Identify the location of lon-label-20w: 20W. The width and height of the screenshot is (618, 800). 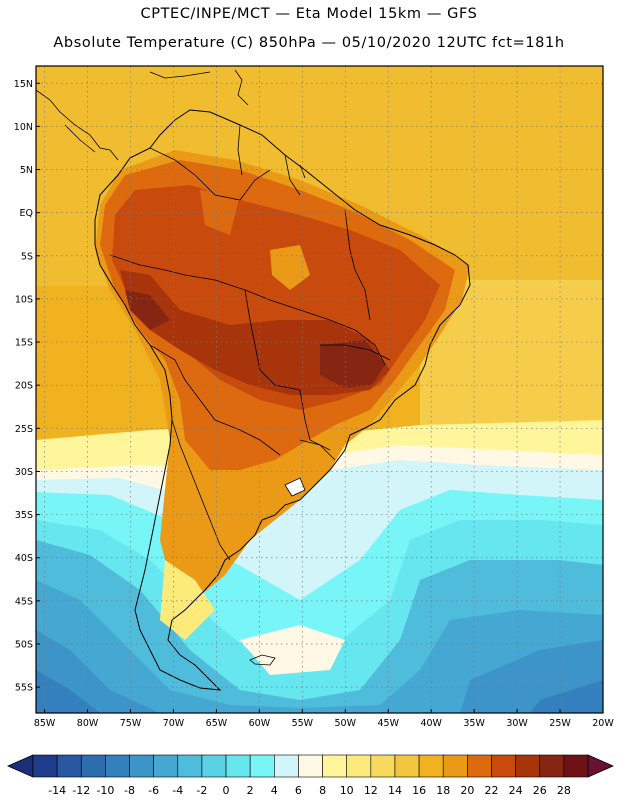
(603, 723).